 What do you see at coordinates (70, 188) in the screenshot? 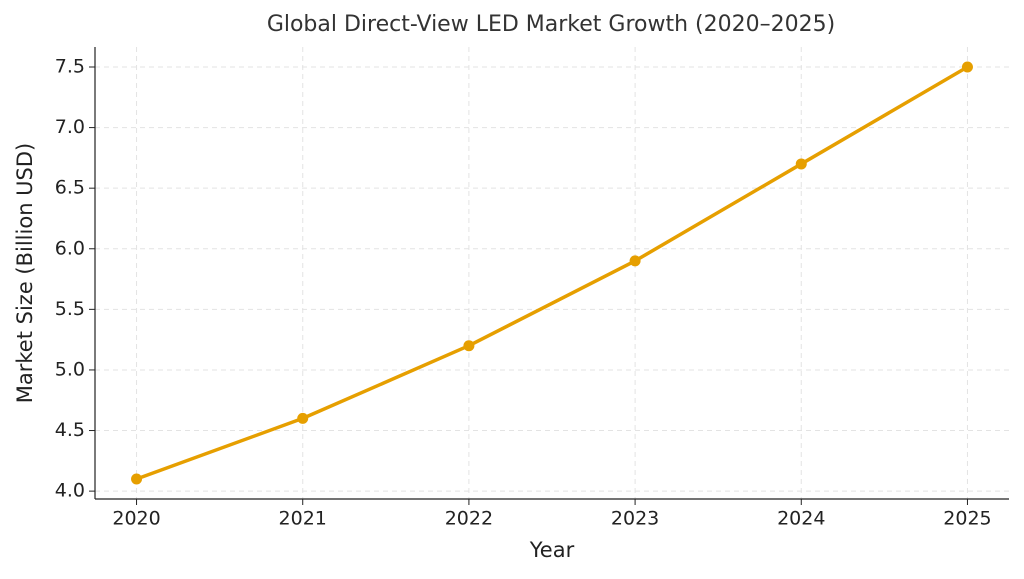
I see `y-tick-label: 6.5` at bounding box center [70, 188].